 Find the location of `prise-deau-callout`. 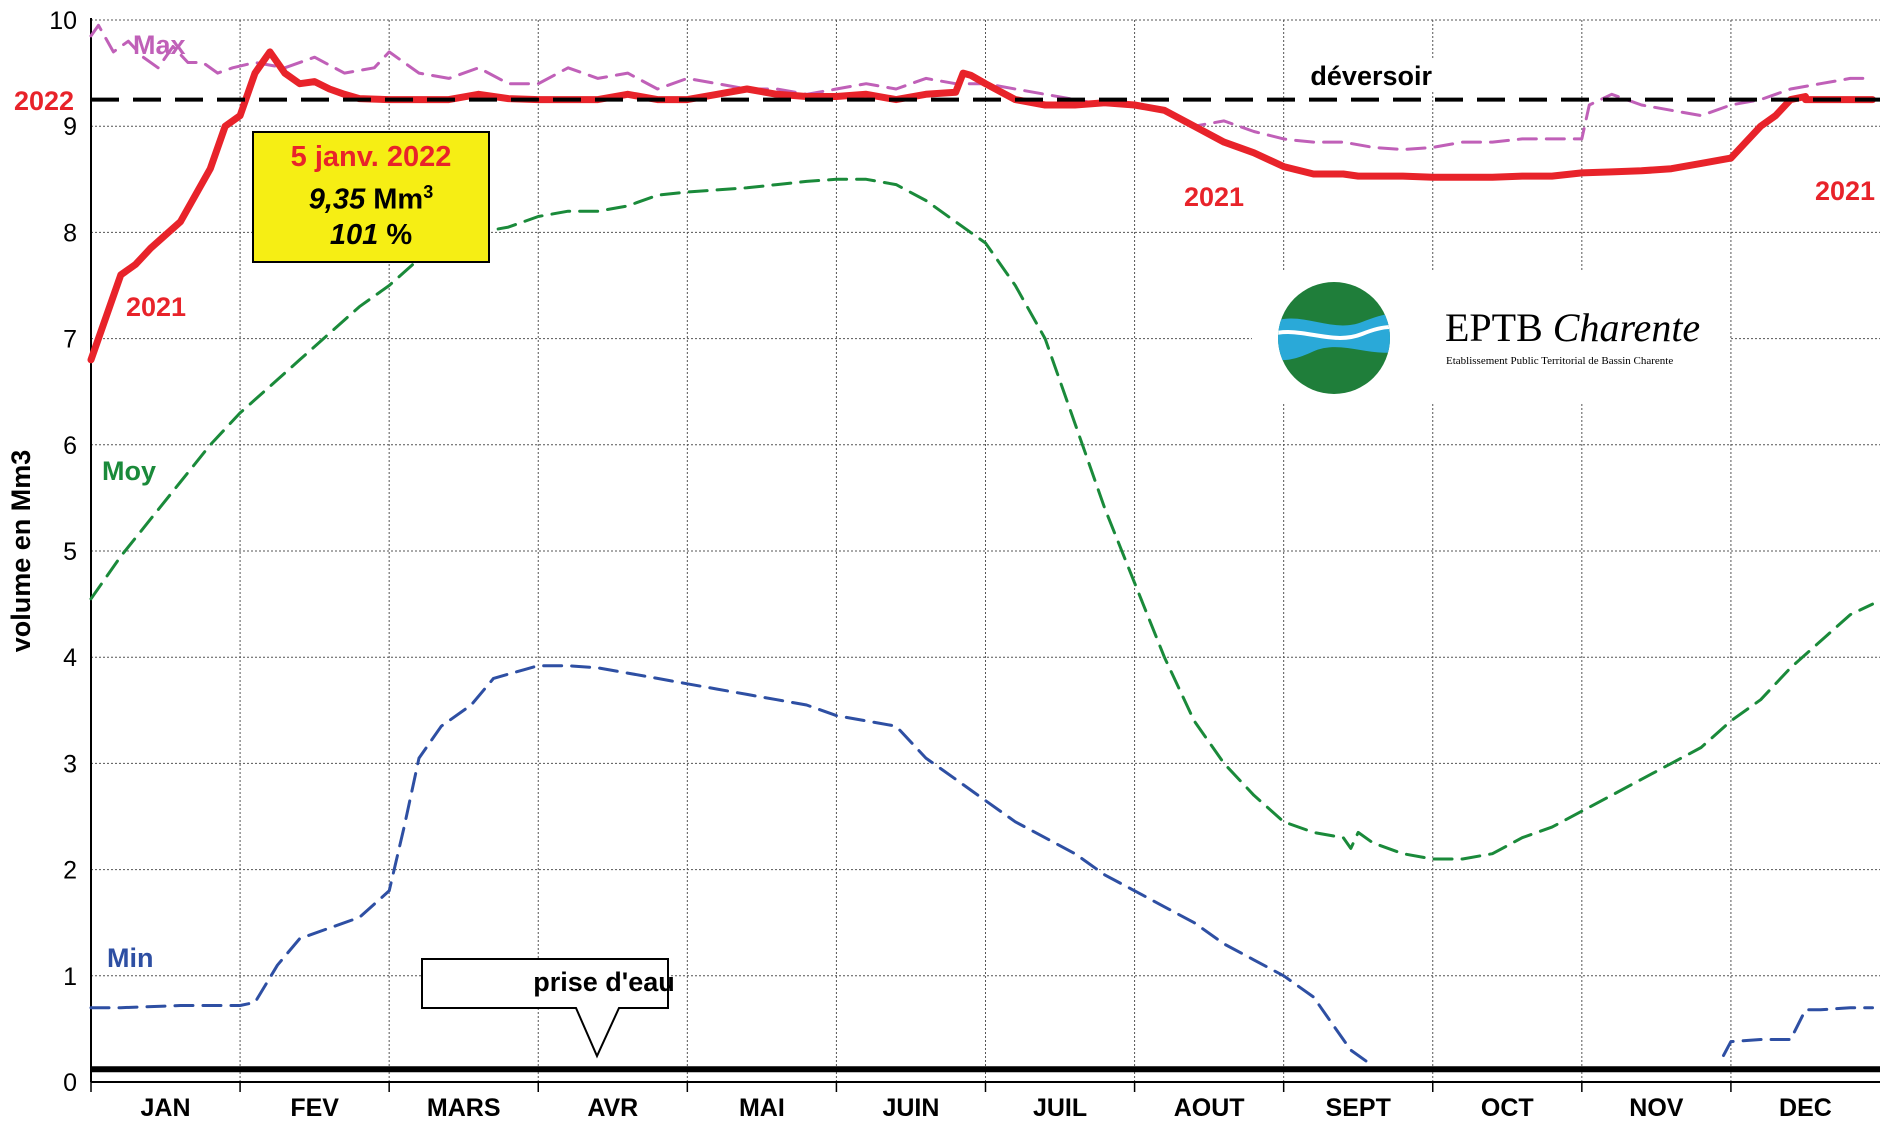

prise-deau-callout is located at coordinates (545, 1008).